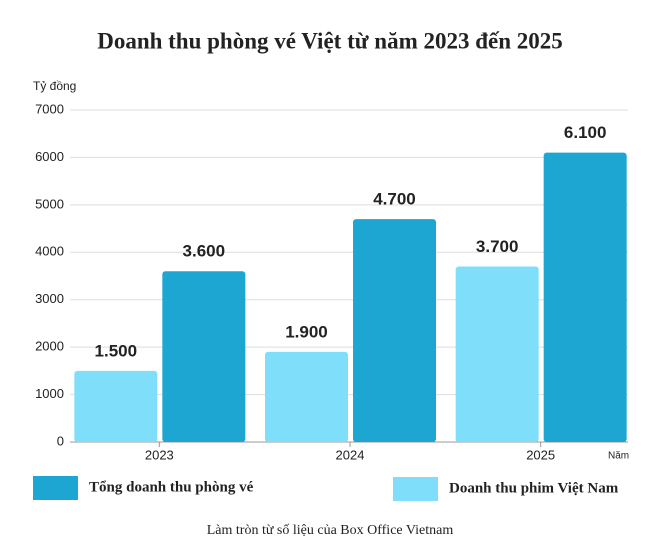 The image size is (660, 553). What do you see at coordinates (540, 454) in the screenshot?
I see `x-tick-label: 2025` at bounding box center [540, 454].